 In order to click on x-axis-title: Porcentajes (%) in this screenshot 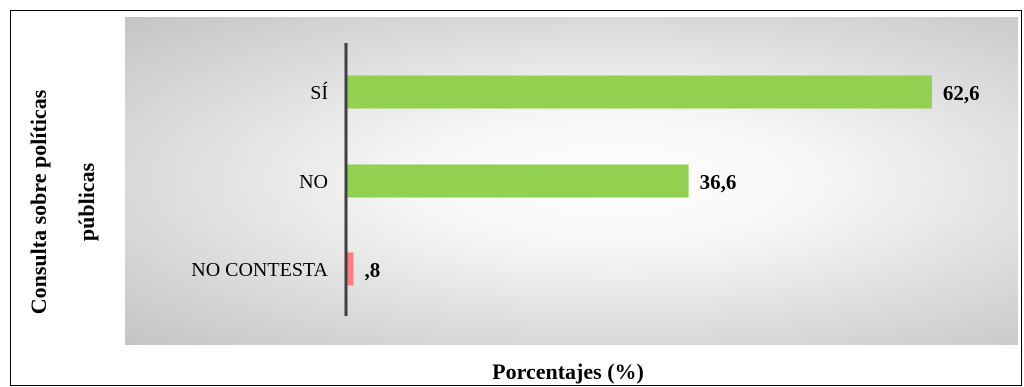, I will do `click(568, 371)`.